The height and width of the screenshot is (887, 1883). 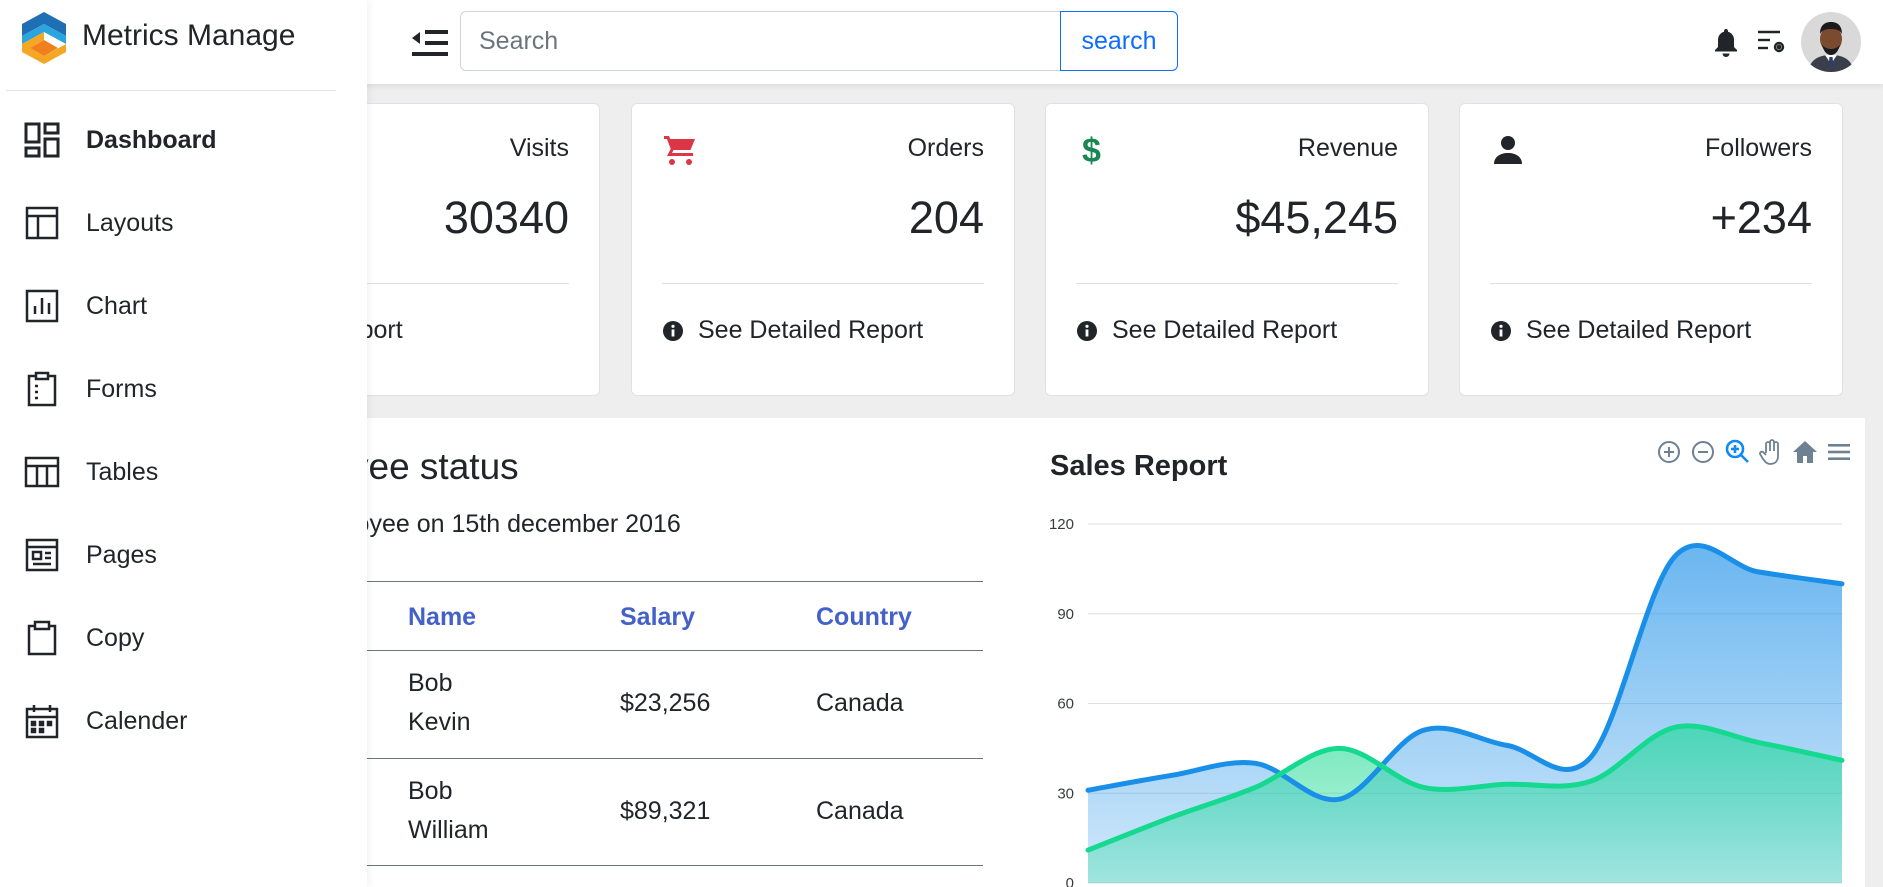 I want to click on pan-hand-icon, so click(x=1771, y=452).